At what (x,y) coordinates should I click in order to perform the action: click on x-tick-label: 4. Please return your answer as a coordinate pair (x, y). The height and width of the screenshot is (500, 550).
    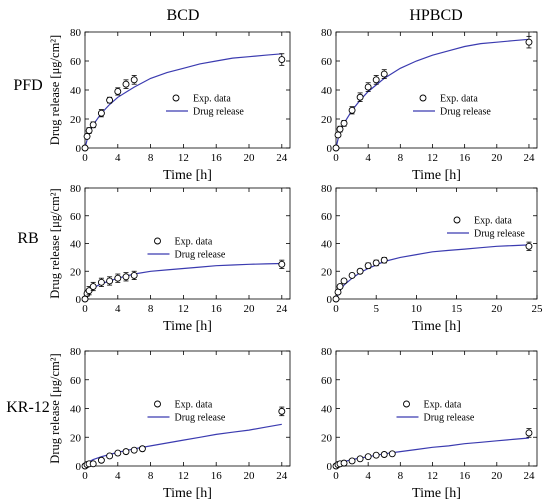
    Looking at the image, I should click on (368, 476).